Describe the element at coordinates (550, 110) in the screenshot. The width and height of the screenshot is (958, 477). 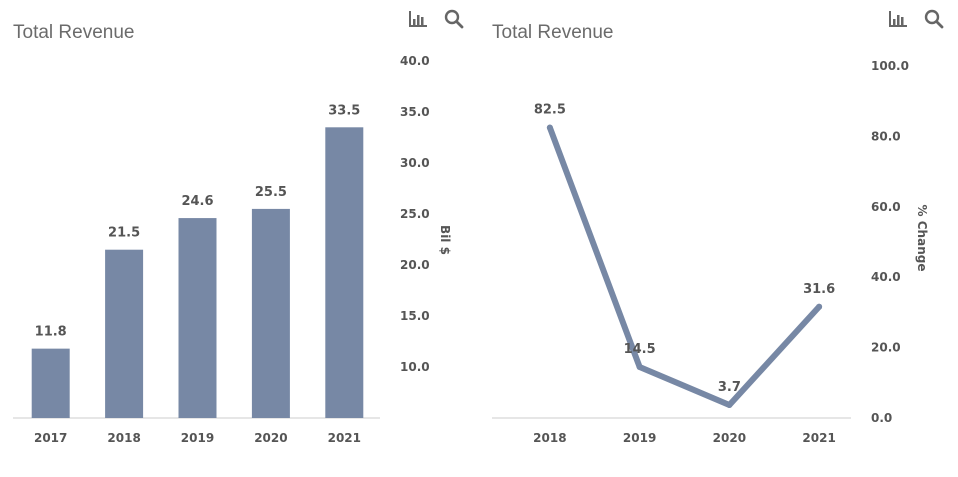
I see `data-label: 82.5` at that location.